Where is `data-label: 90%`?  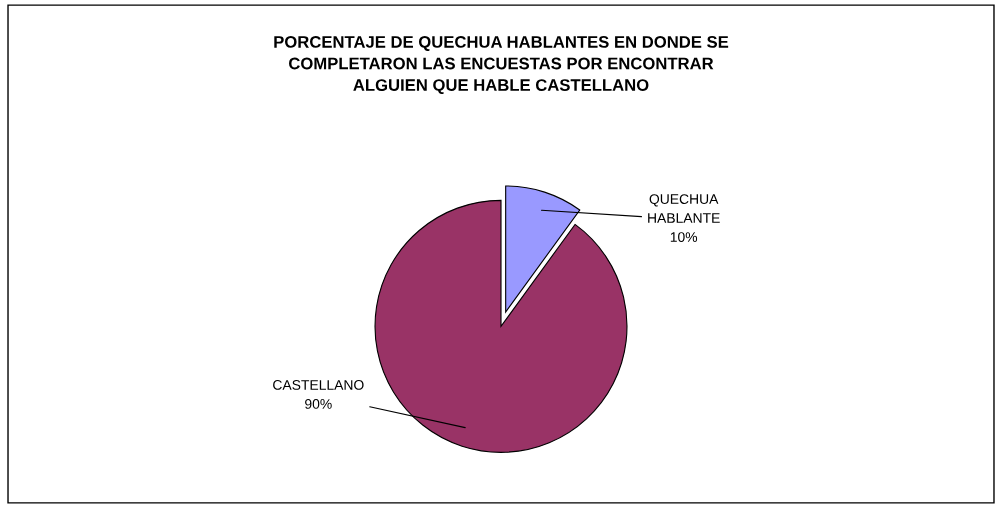
data-label: 90% is located at coordinates (318, 404).